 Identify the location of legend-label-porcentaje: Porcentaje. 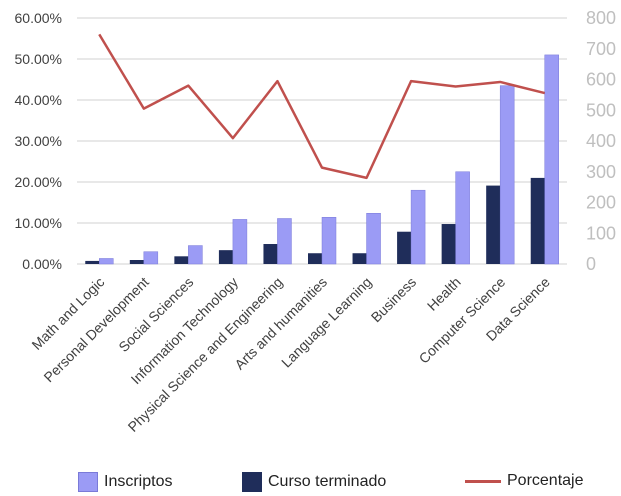
(545, 480).